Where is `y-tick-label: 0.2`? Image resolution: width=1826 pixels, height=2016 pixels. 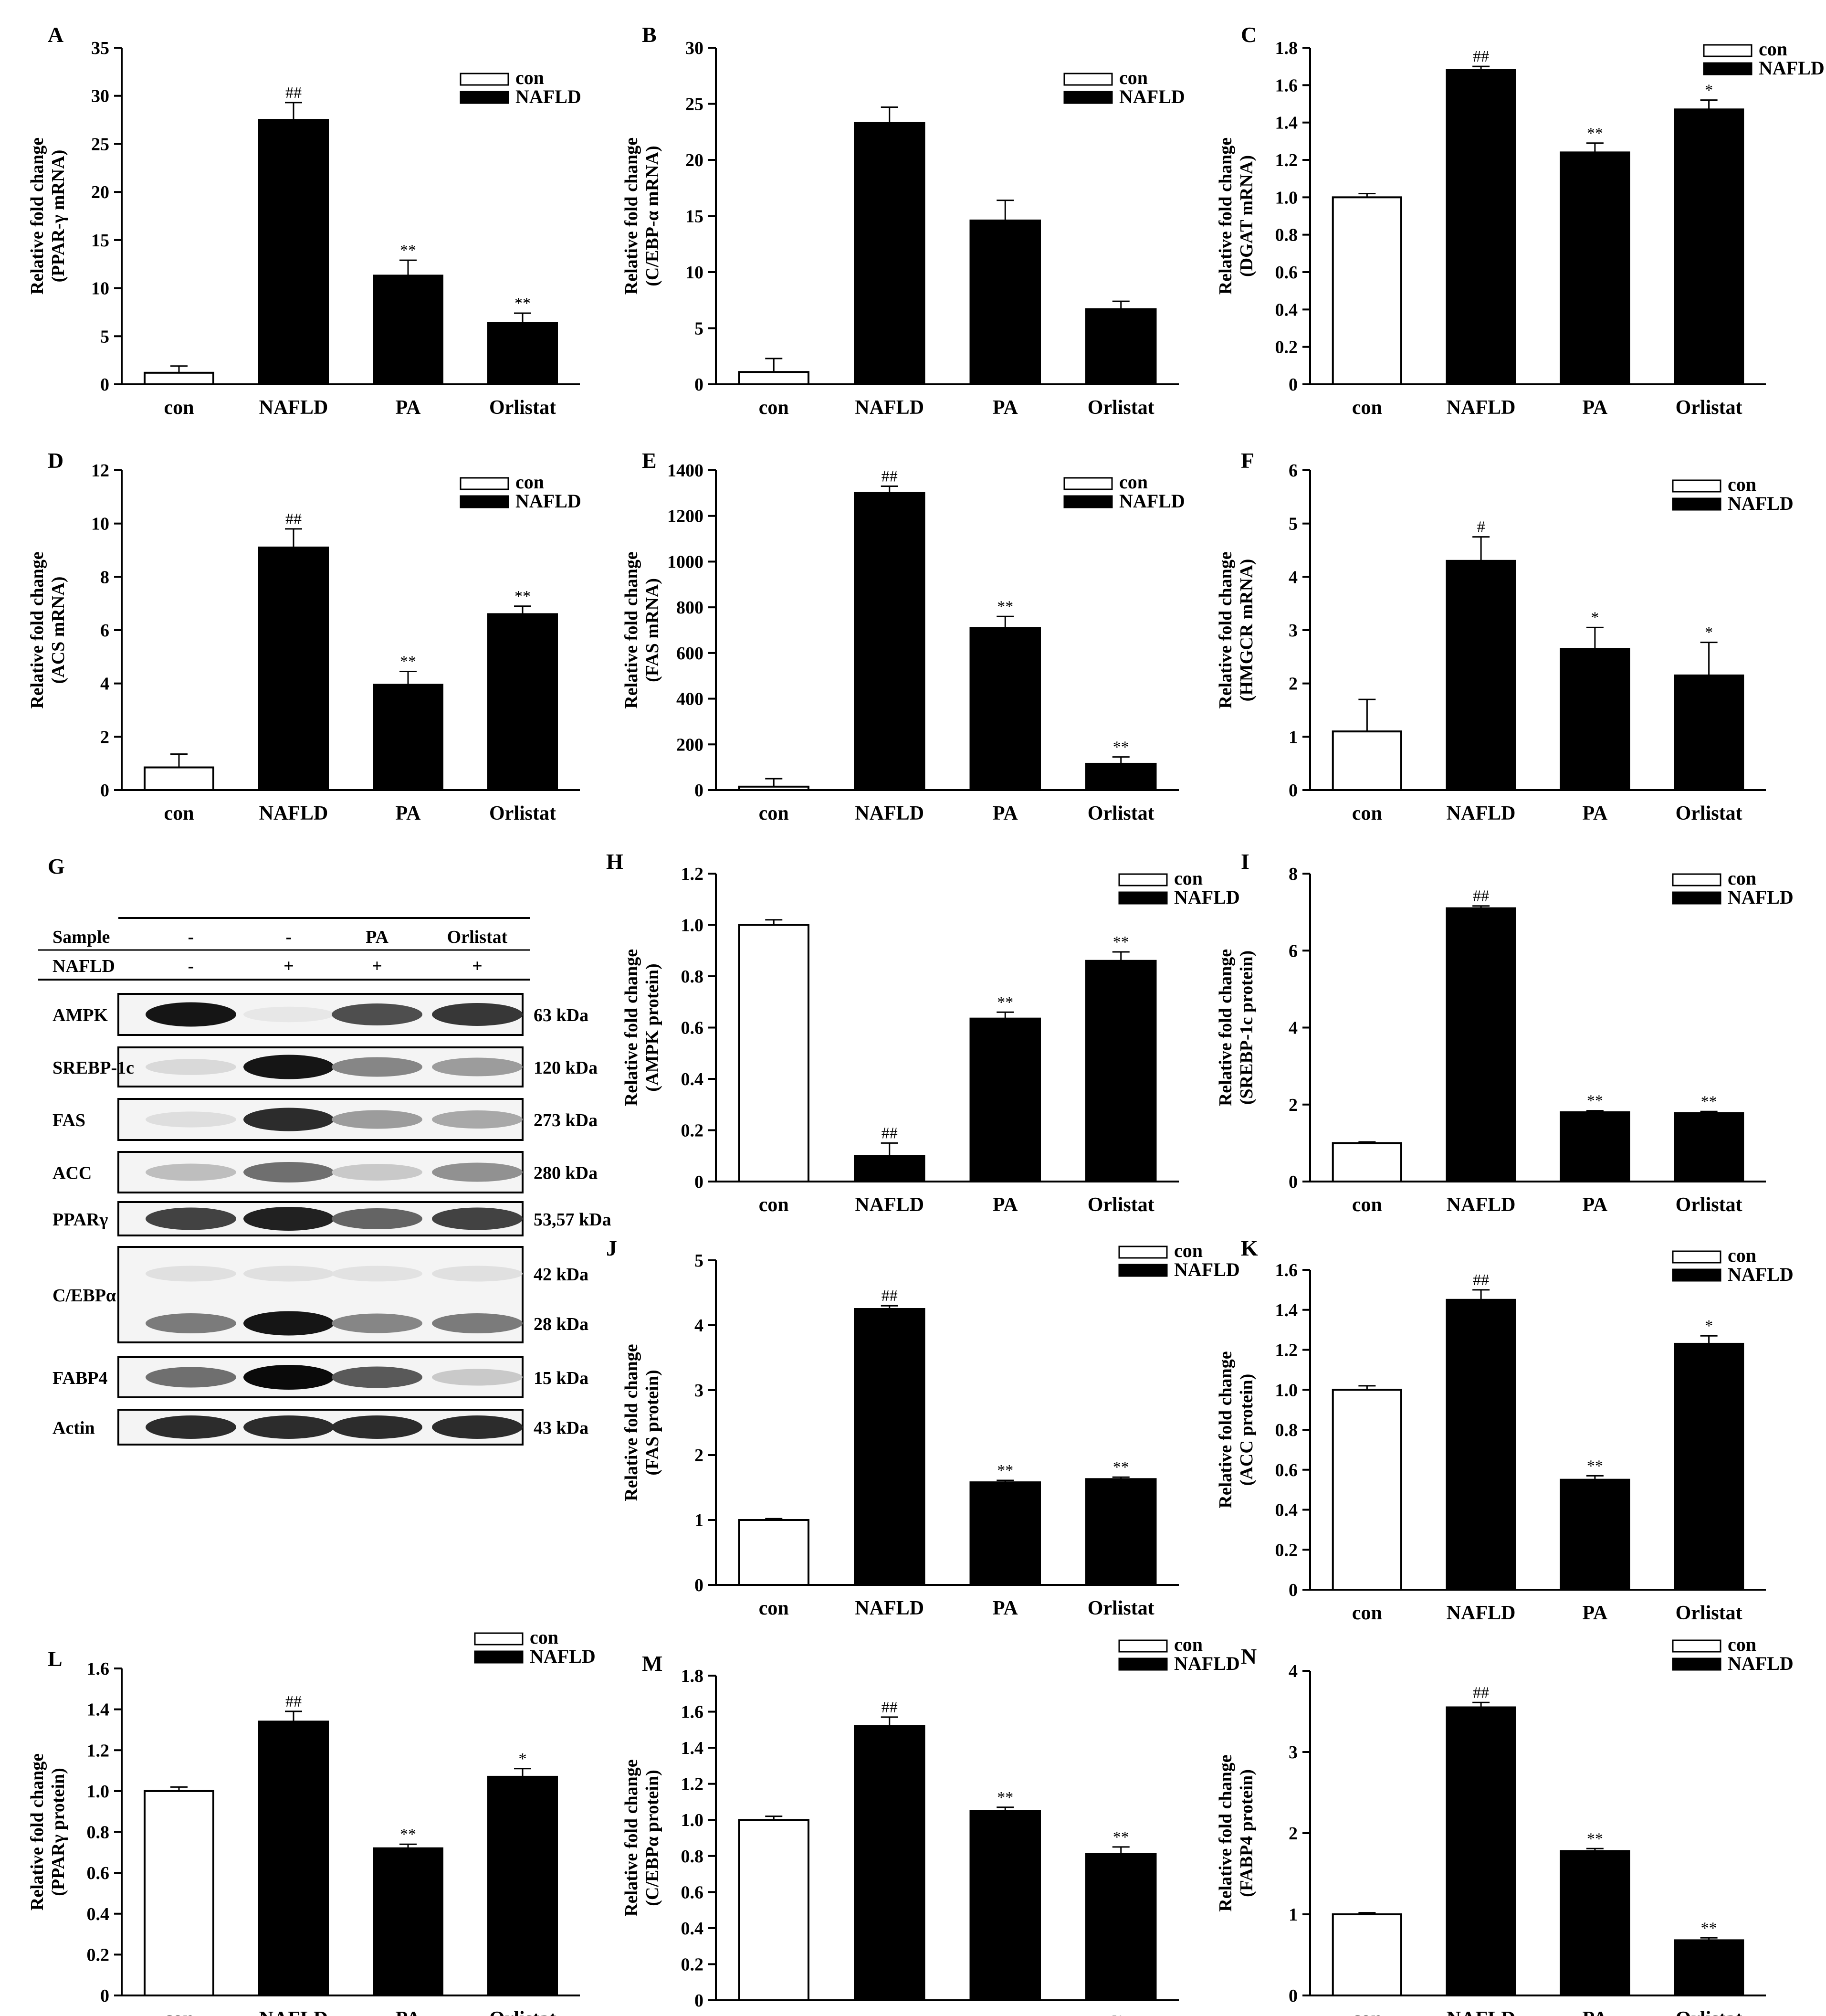 y-tick-label: 0.2 is located at coordinates (98, 1955).